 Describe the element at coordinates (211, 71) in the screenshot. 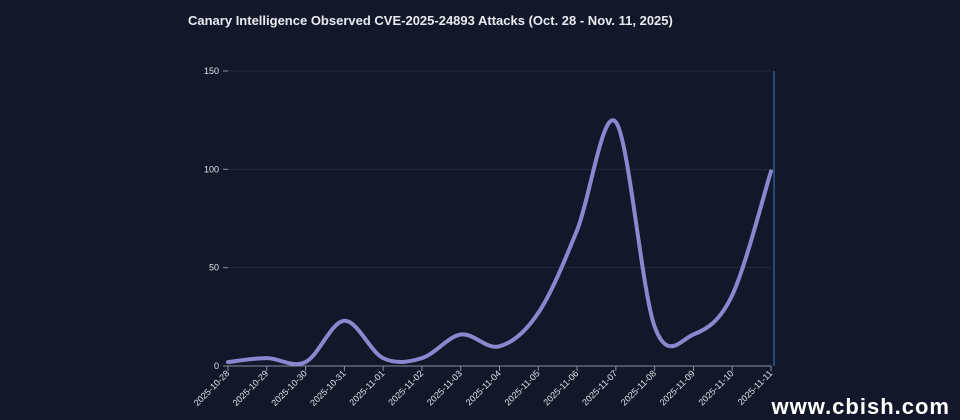

I see `y-tick-label: 150` at that location.